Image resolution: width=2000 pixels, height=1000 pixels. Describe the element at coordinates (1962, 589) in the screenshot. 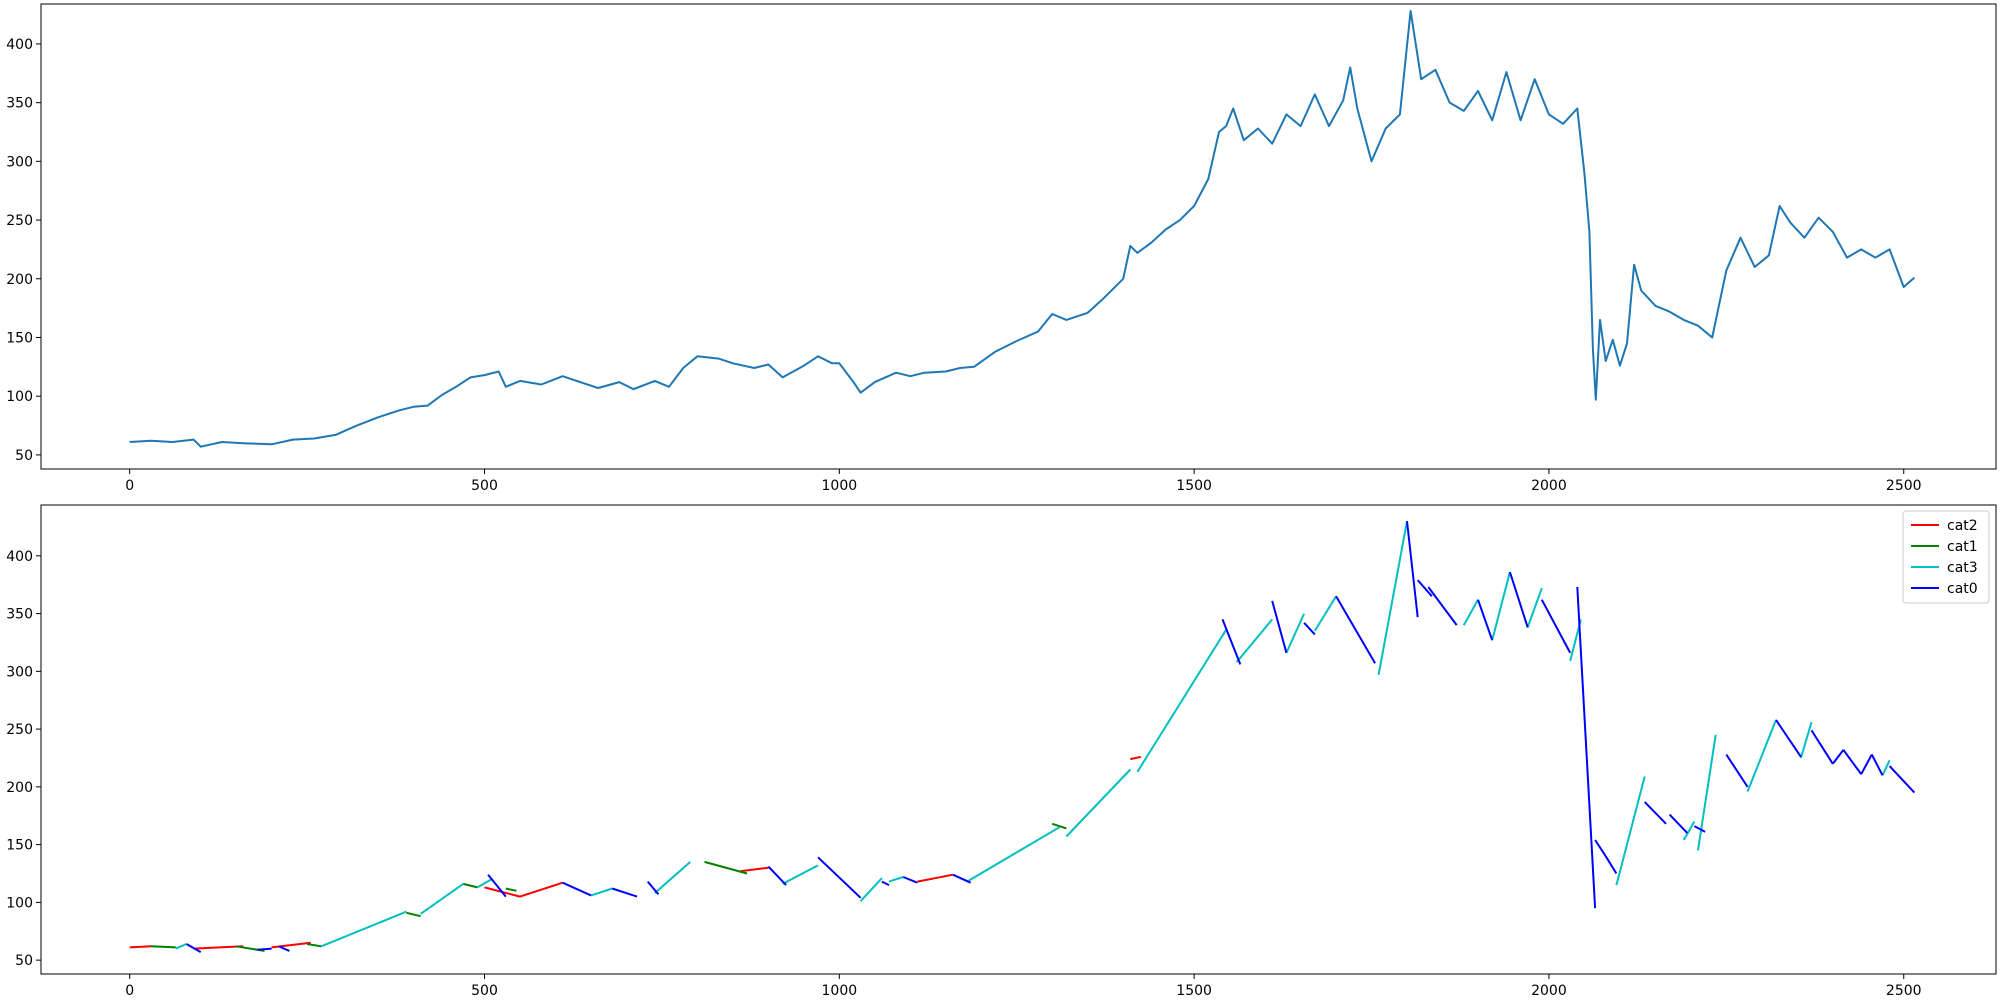

I see `legend-label-cat0: cat0` at that location.